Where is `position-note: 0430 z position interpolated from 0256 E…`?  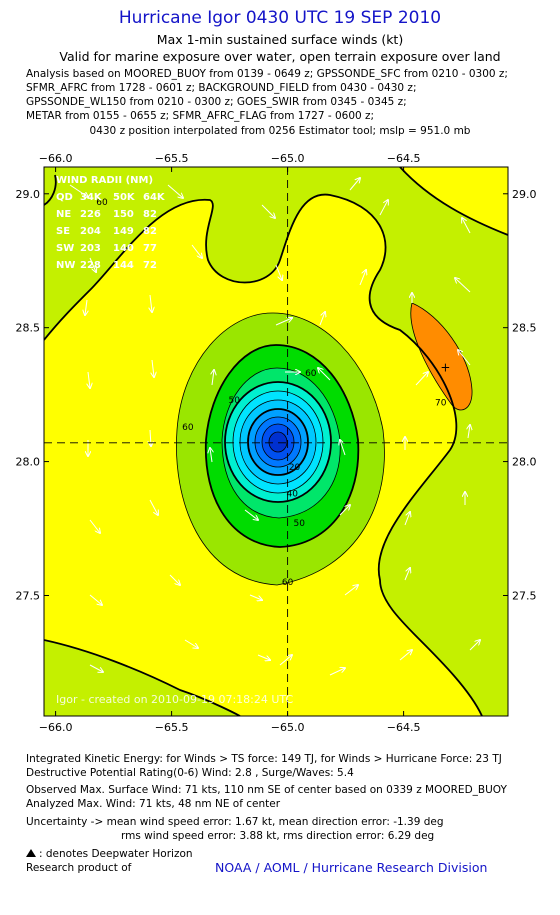
position-note: 0430 z position interpolated from 0256 E… is located at coordinates (280, 131).